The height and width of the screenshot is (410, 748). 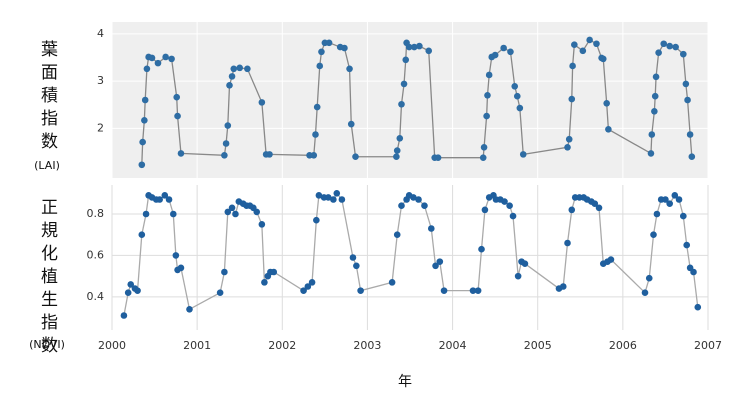 I want to click on y-axis-label: 葉面積指数, so click(x=47, y=97).